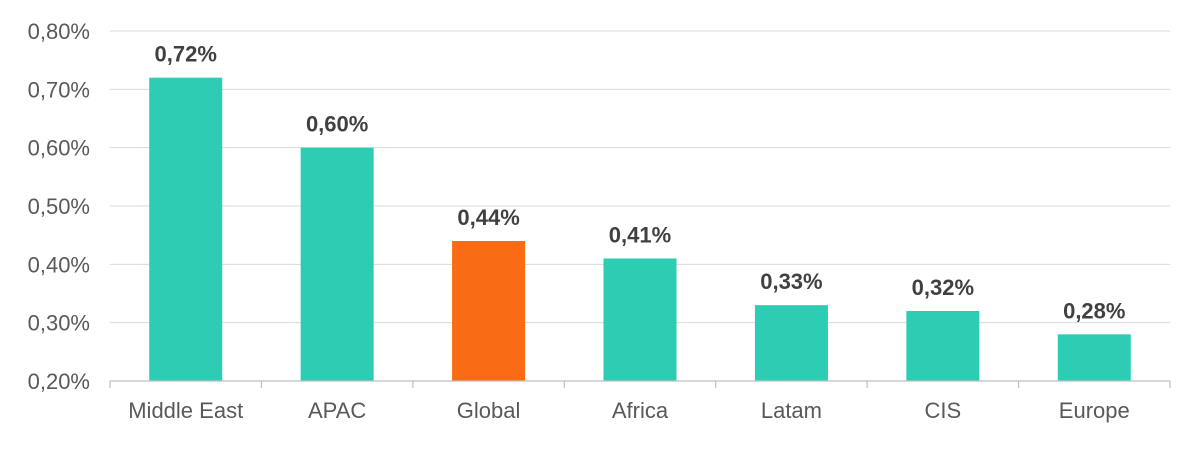  What do you see at coordinates (59, 148) in the screenshot?
I see `y-tick-label: 0,60%` at bounding box center [59, 148].